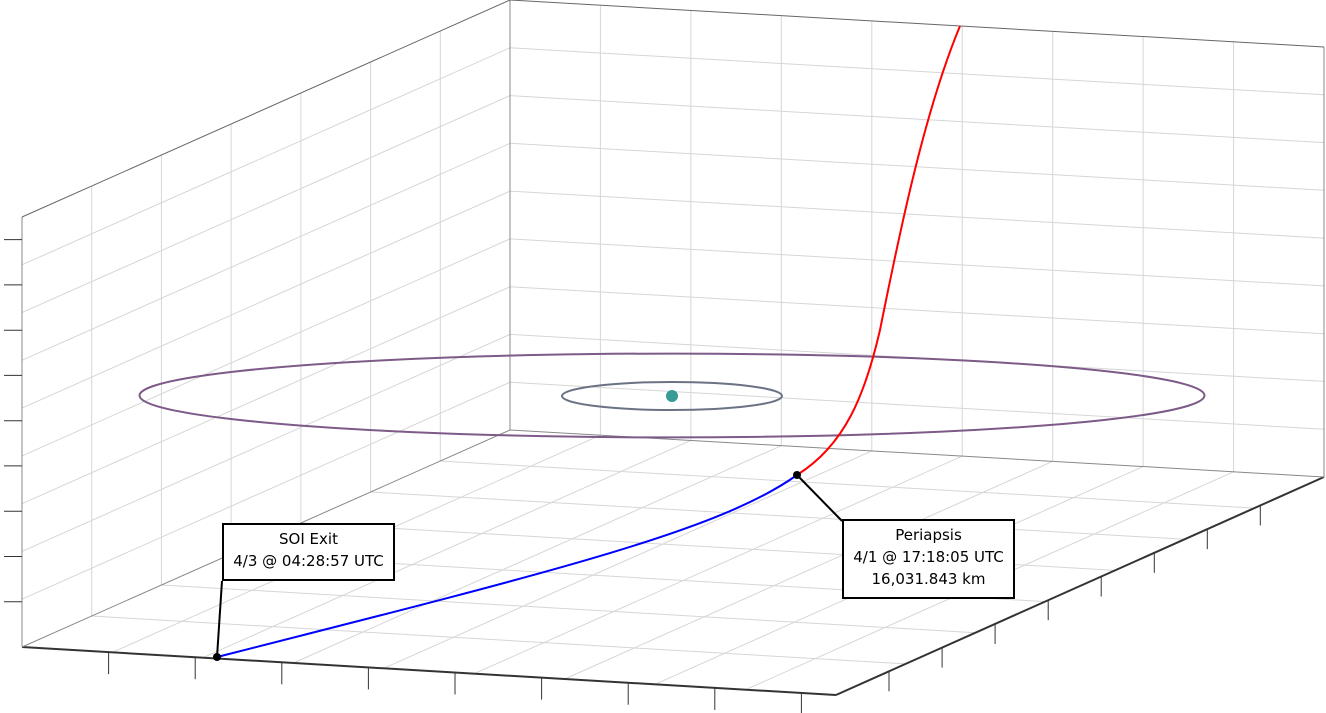 The width and height of the screenshot is (1326, 713). What do you see at coordinates (308, 561) in the screenshot?
I see `soi-exit-time: 4/3 @ 04:28:57 UTC` at bounding box center [308, 561].